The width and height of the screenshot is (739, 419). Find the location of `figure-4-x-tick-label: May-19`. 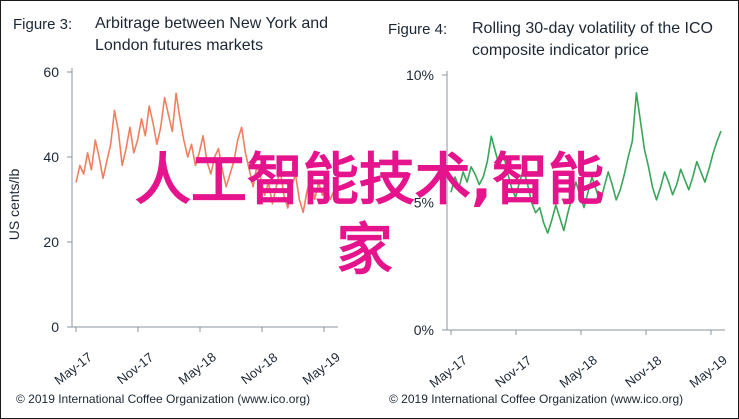

figure-4-x-tick-label: May-19 is located at coordinates (708, 371).